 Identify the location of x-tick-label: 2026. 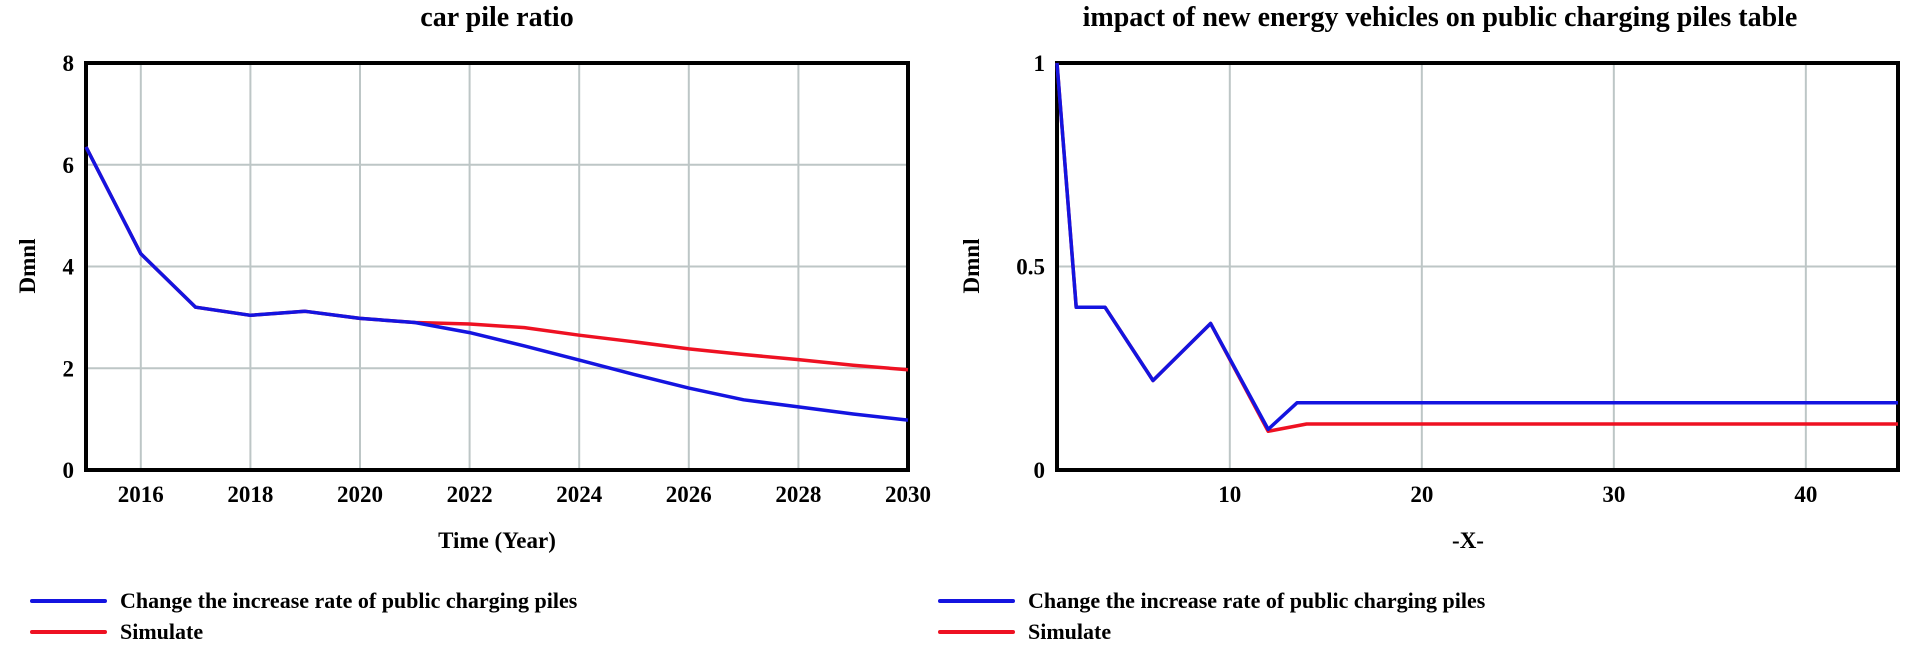
(689, 494).